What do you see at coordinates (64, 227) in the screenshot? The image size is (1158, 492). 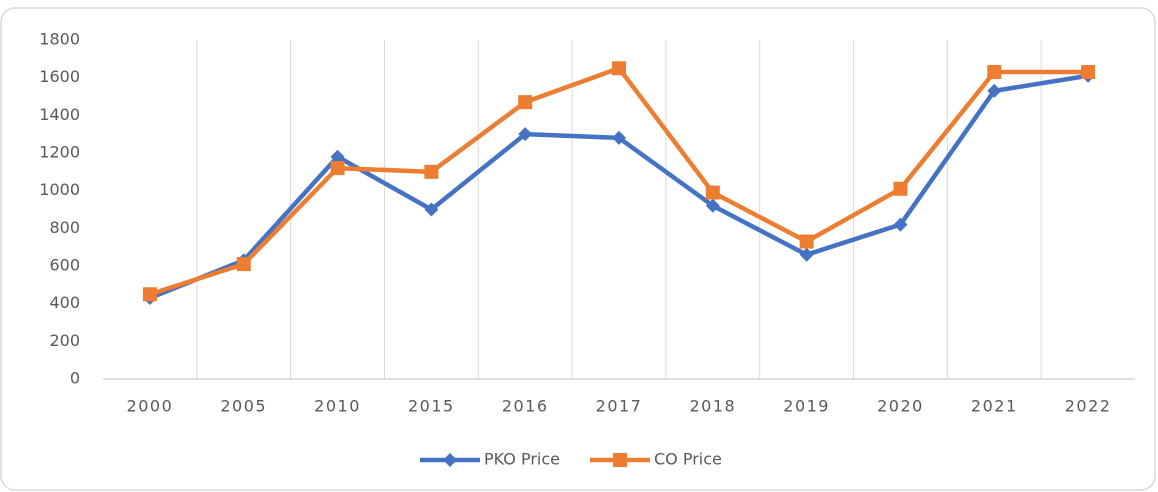 I see `y-tick-label: 800` at bounding box center [64, 227].